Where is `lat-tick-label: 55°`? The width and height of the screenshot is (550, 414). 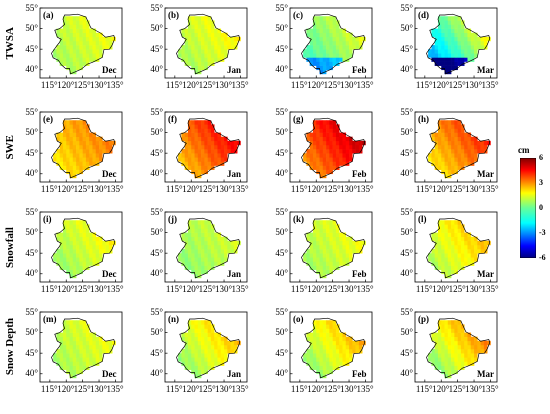
lat-tick-label: 55° is located at coordinates (156, 211).